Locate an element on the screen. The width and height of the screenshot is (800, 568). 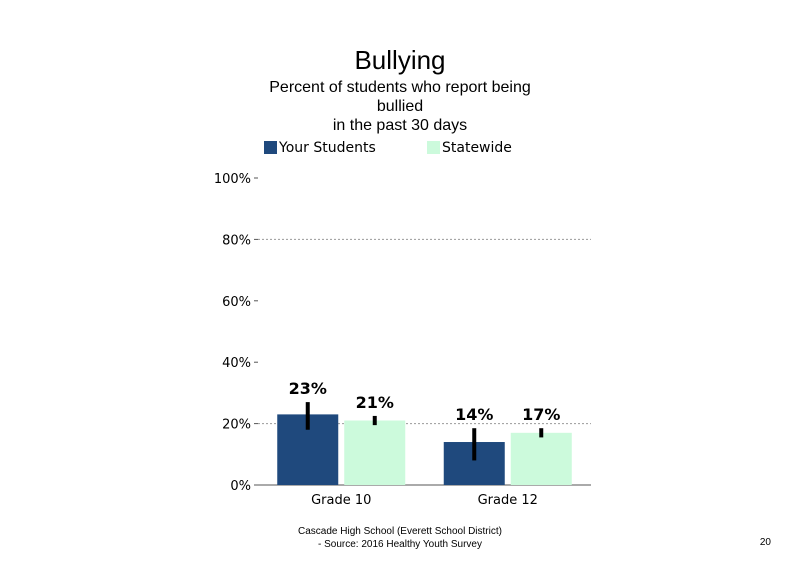
legend-label-your-students: Your Students is located at coordinates (327, 148).